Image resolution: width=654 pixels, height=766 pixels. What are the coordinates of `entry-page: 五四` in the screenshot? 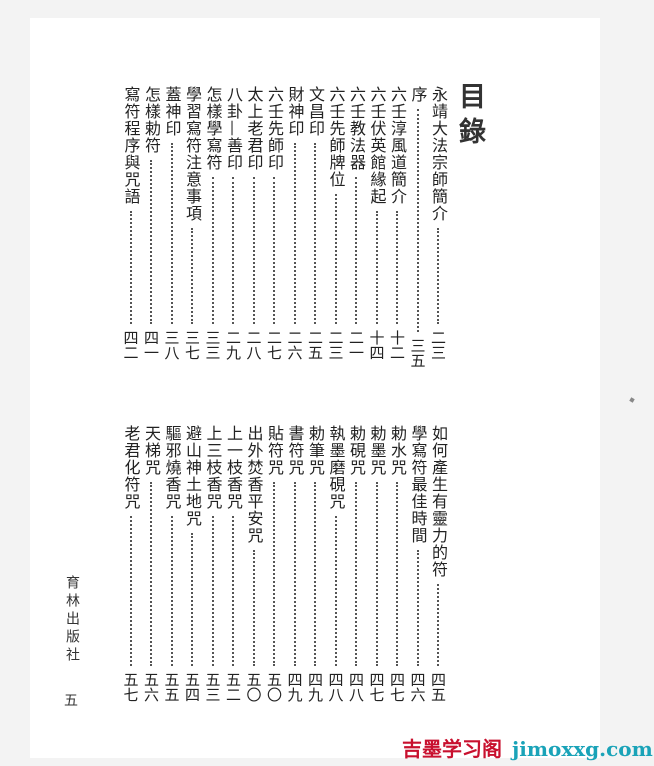 It's located at (192, 687).